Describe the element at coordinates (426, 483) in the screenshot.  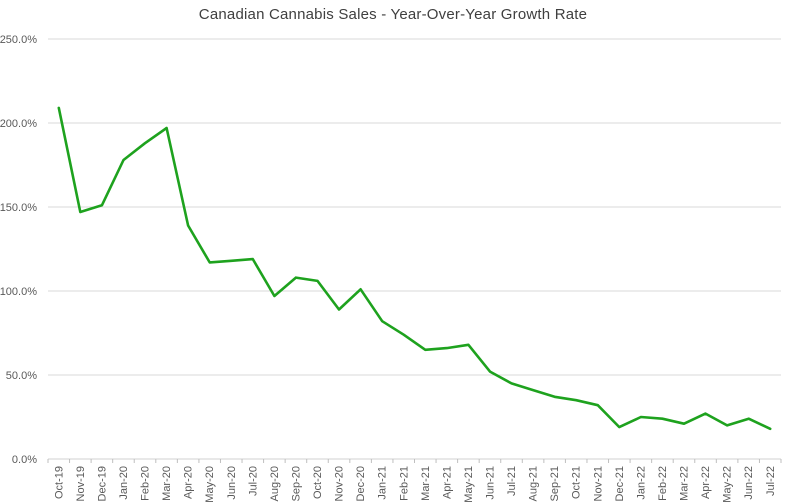
I see `x-axis-tick-label: Mar-21` at that location.